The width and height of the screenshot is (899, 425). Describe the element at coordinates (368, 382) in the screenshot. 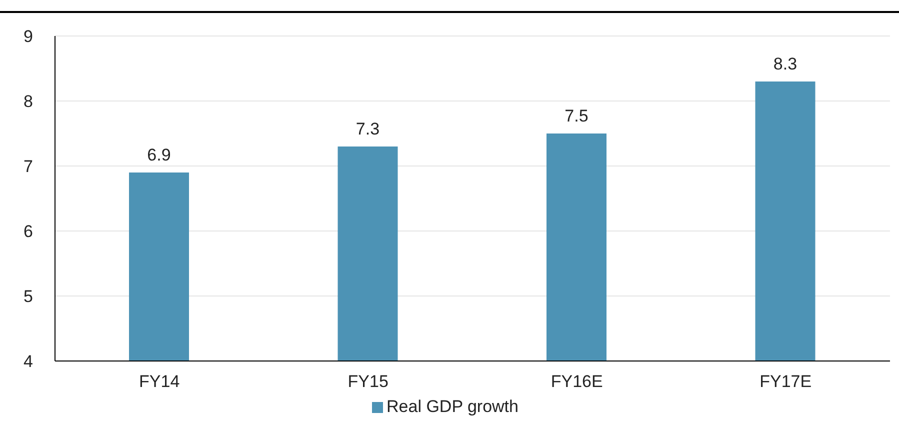

I see `x-tick-label: FY15` at that location.